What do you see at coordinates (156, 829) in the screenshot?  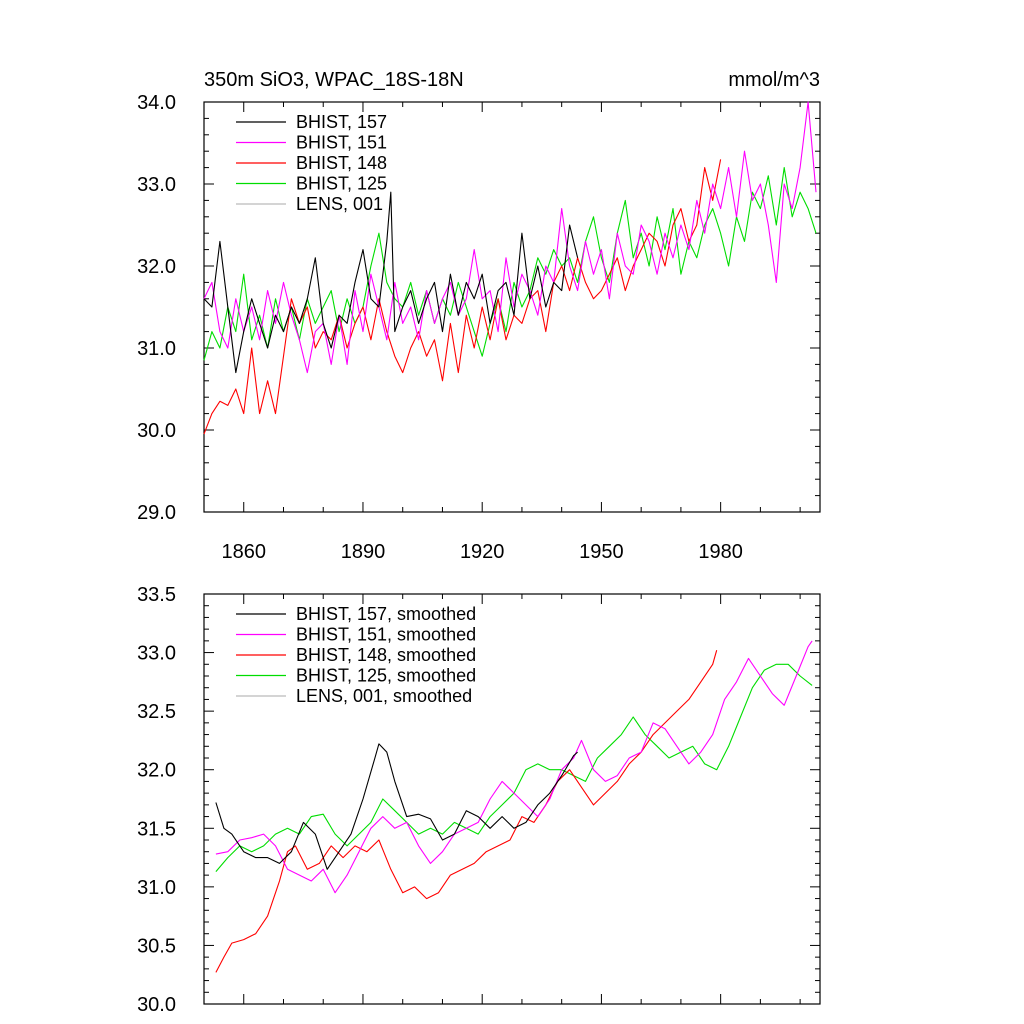 I see `y-tick-label: 31.5` at bounding box center [156, 829].